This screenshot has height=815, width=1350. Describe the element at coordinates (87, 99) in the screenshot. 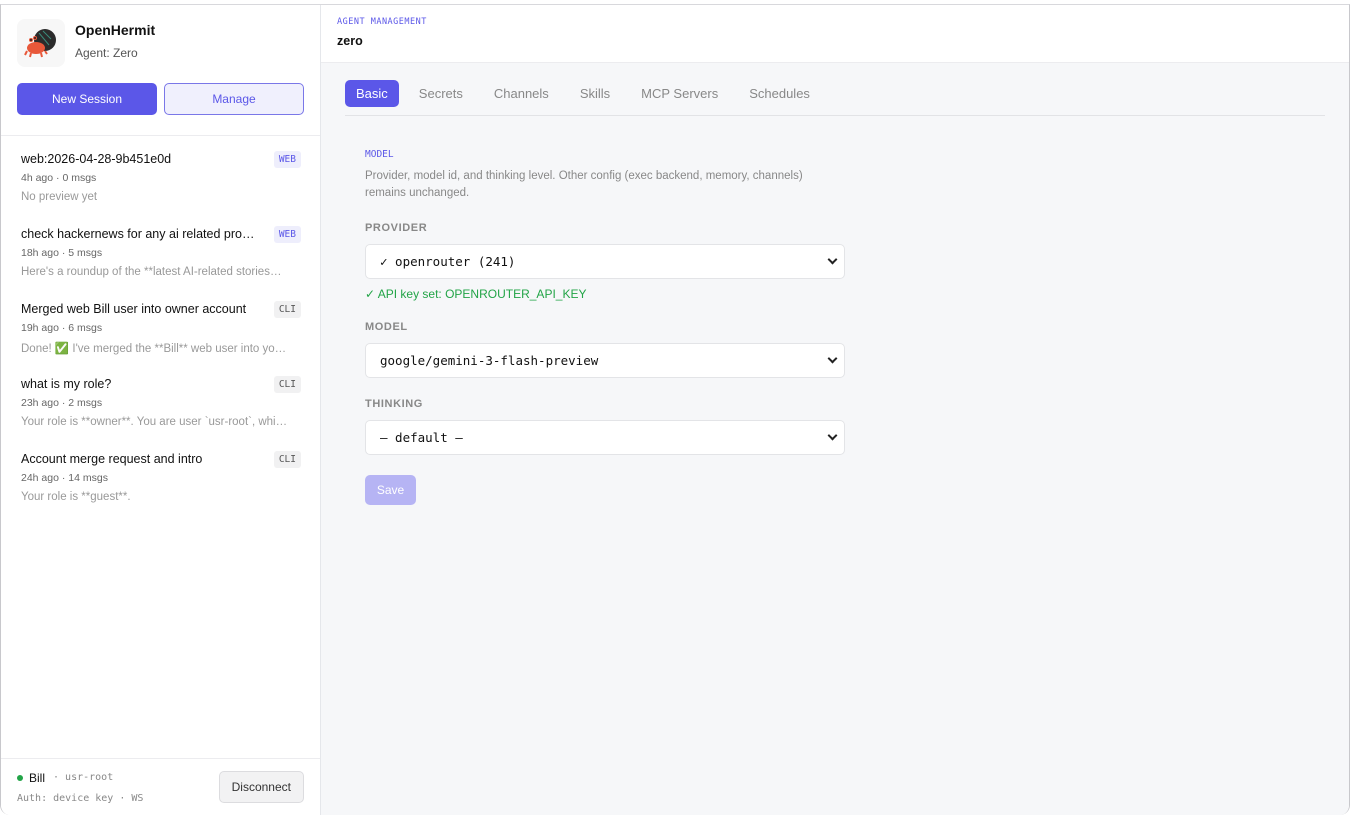

I see `new-session-button: New Session` at that location.